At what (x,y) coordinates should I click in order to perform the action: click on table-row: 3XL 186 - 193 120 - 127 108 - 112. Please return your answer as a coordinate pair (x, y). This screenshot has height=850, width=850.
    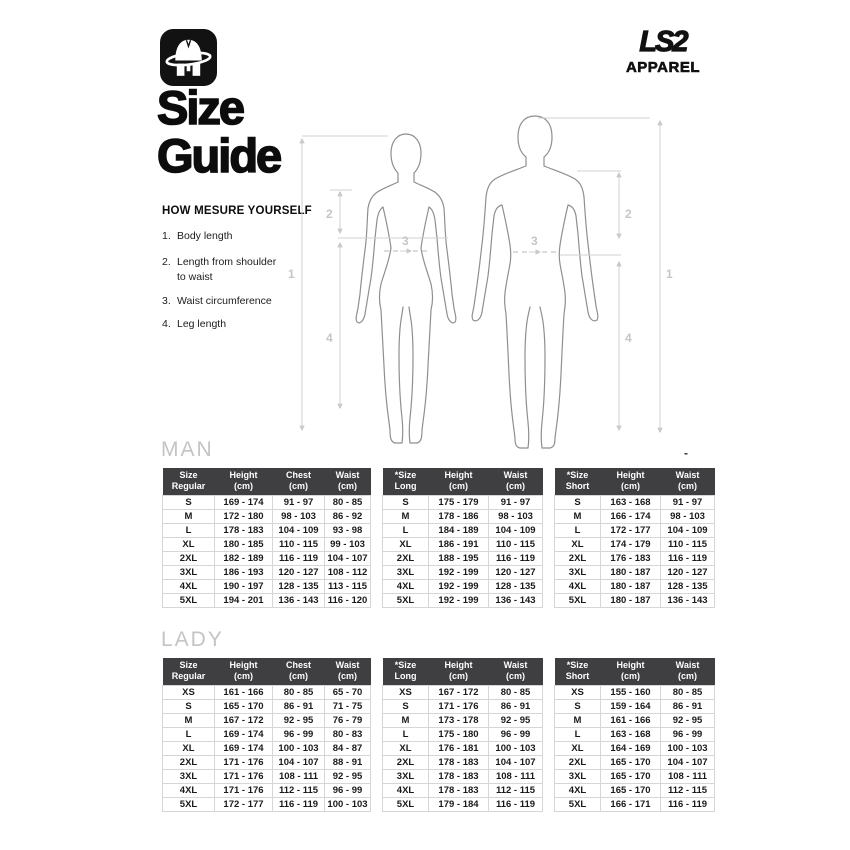
    Looking at the image, I should click on (266, 572).